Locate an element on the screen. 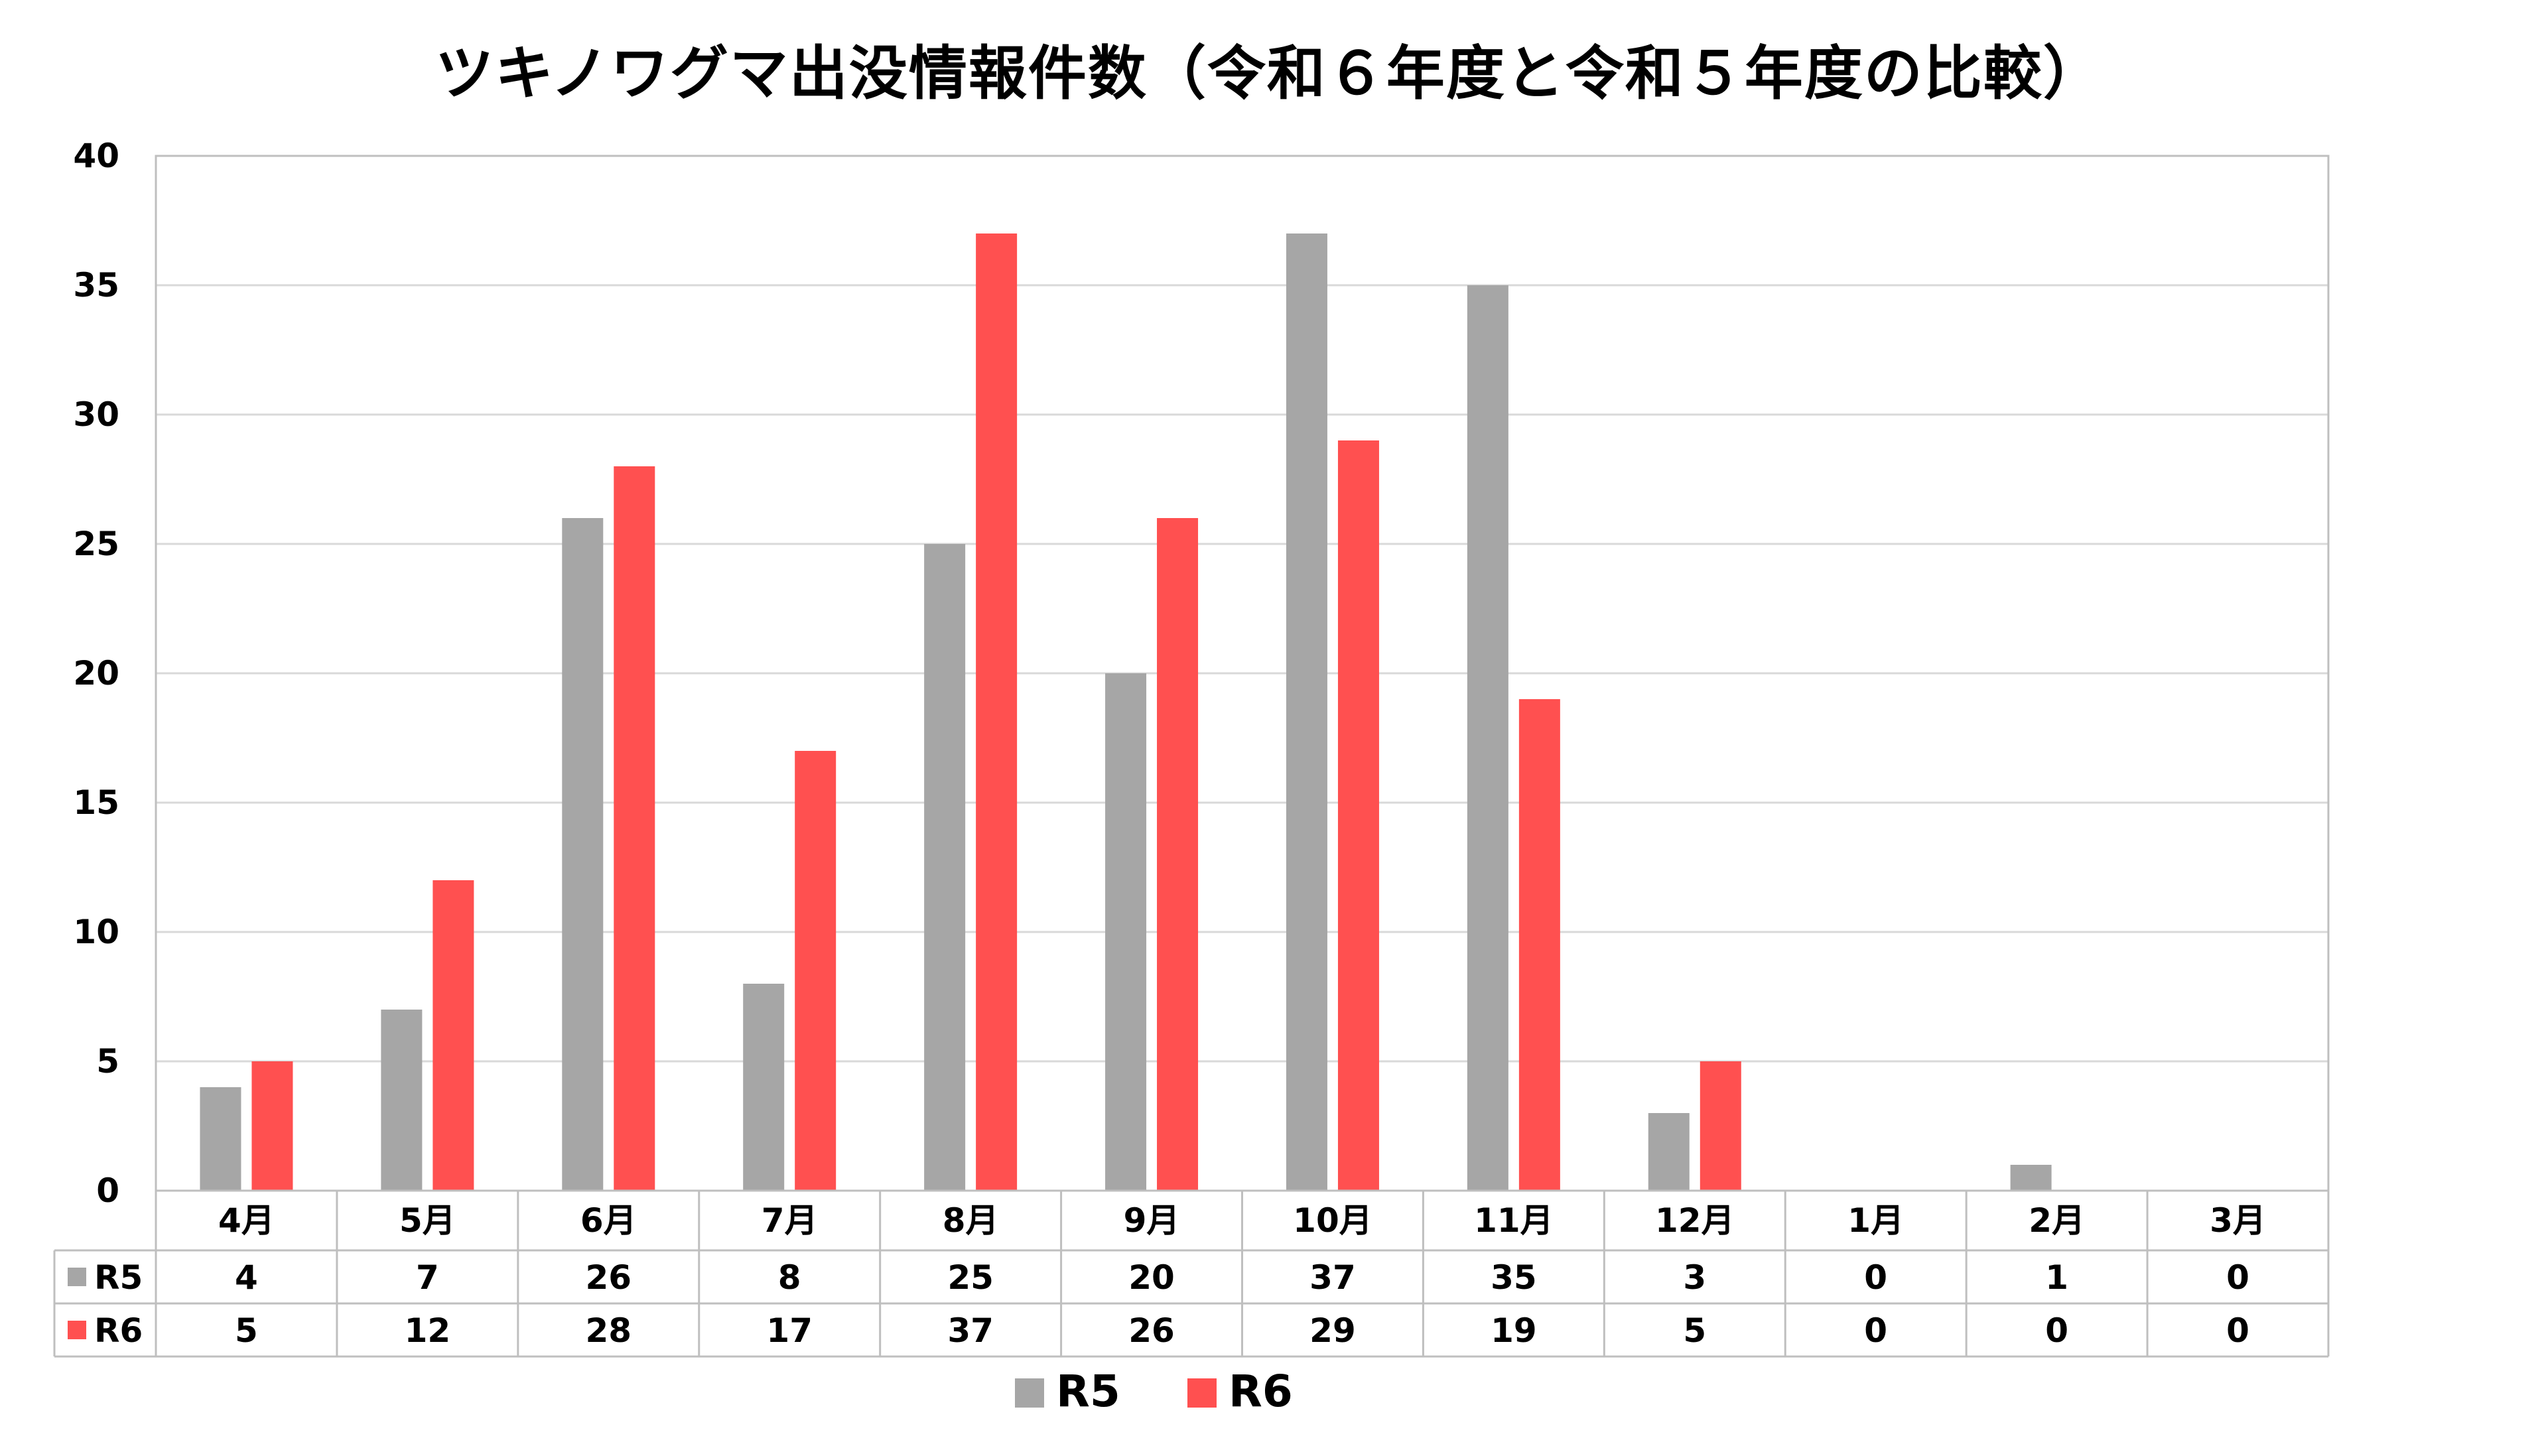  x-tick-label: 8月 is located at coordinates (971, 1220).